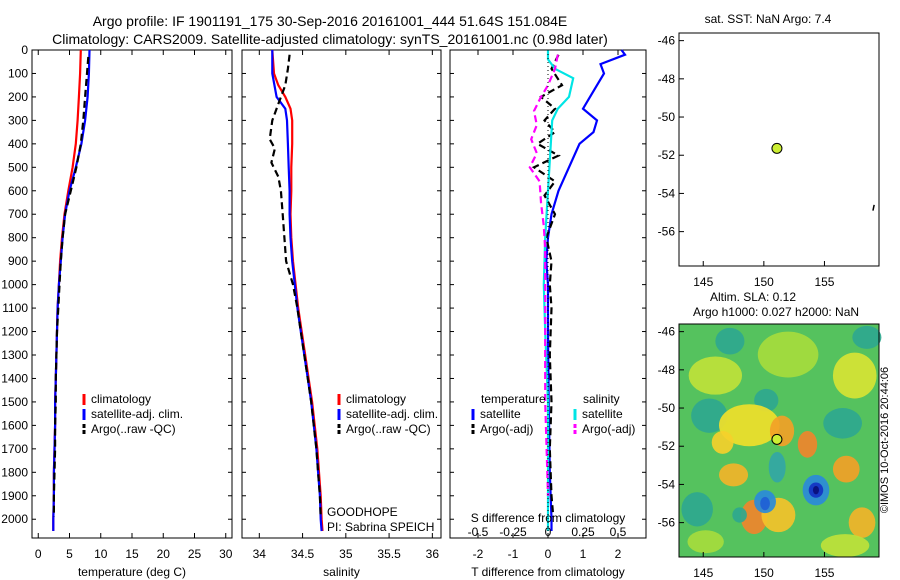 This screenshot has width=900, height=580. Describe the element at coordinates (14, 332) in the screenshot. I see `y-tick-label: 1200` at that location.